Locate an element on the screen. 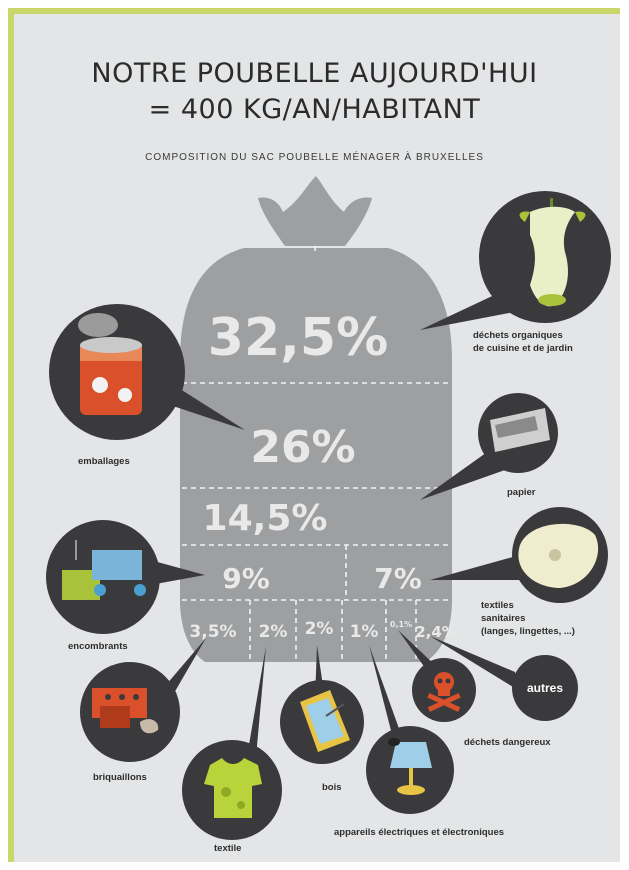 Image resolution: width=629 pixels, height=870 pixels. label-dangereux: déchets dangereux is located at coordinates (507, 742).